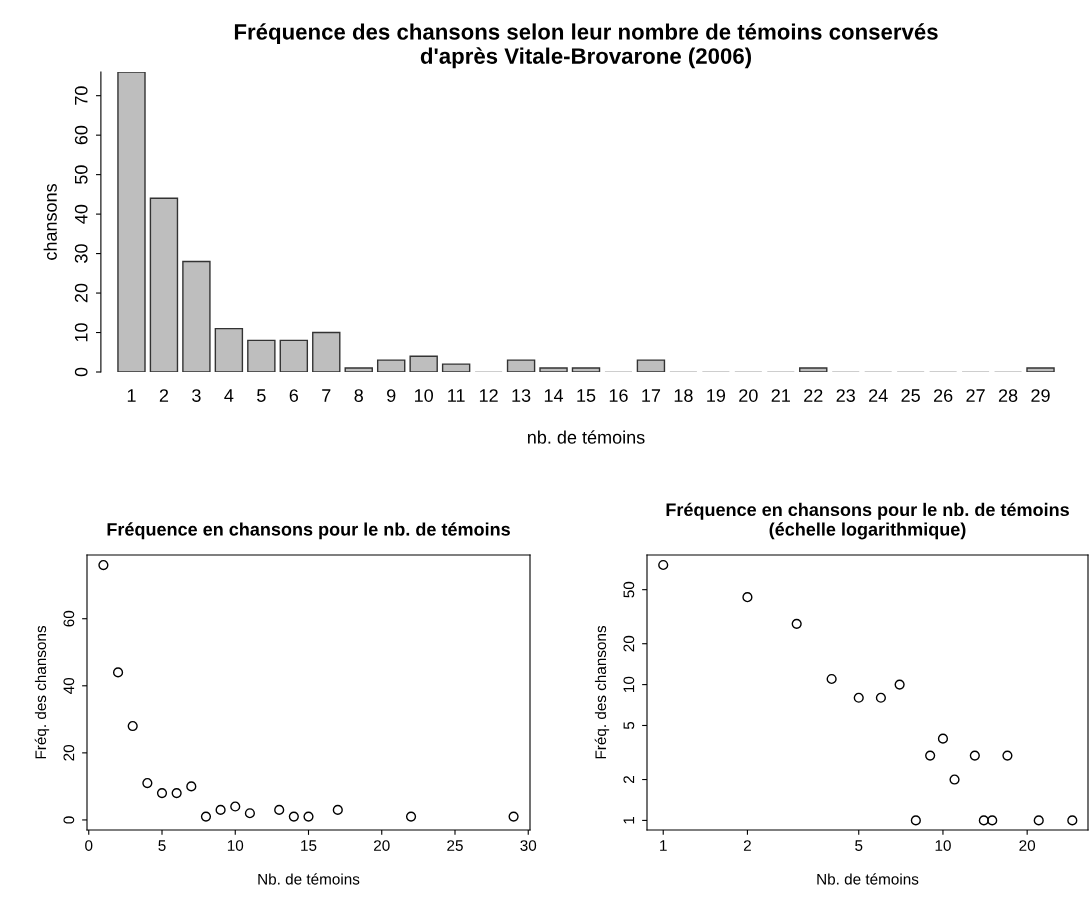  I want to click on y-tick-label: 30, so click(81, 253).